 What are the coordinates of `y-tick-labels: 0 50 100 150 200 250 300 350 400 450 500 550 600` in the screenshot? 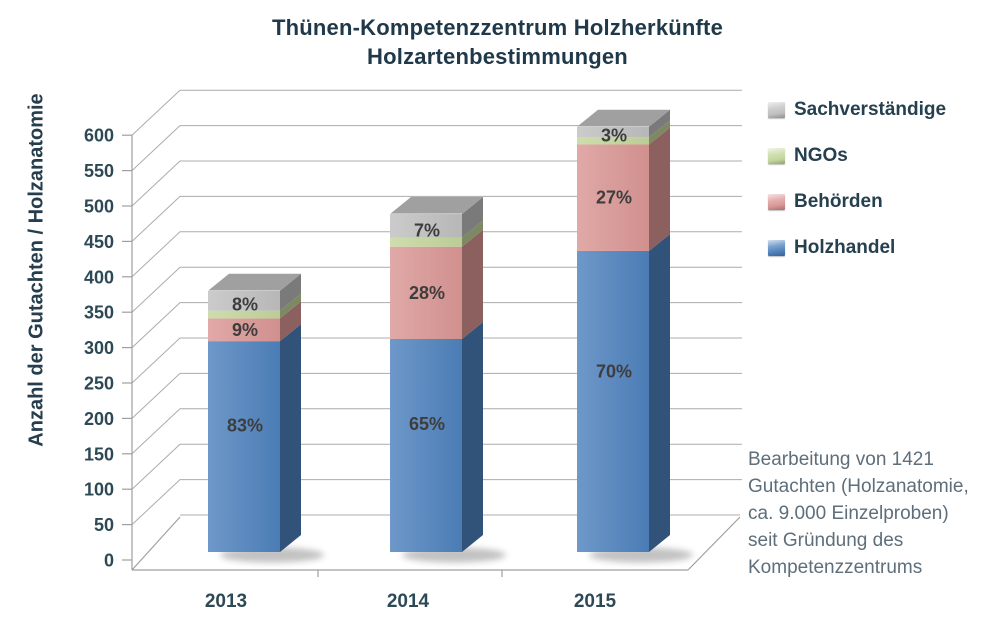 It's located at (99, 348).